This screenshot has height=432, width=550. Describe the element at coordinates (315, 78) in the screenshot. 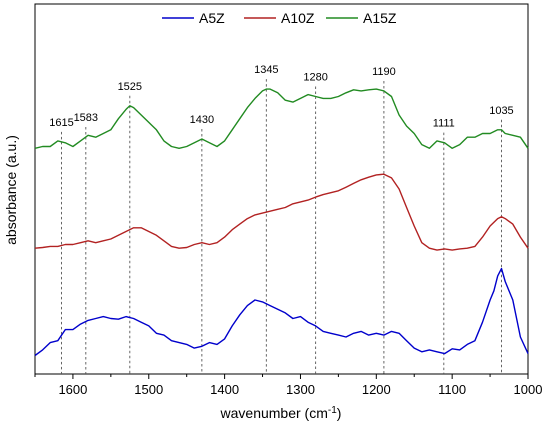

I see `peak-label-1280: 1280` at that location.